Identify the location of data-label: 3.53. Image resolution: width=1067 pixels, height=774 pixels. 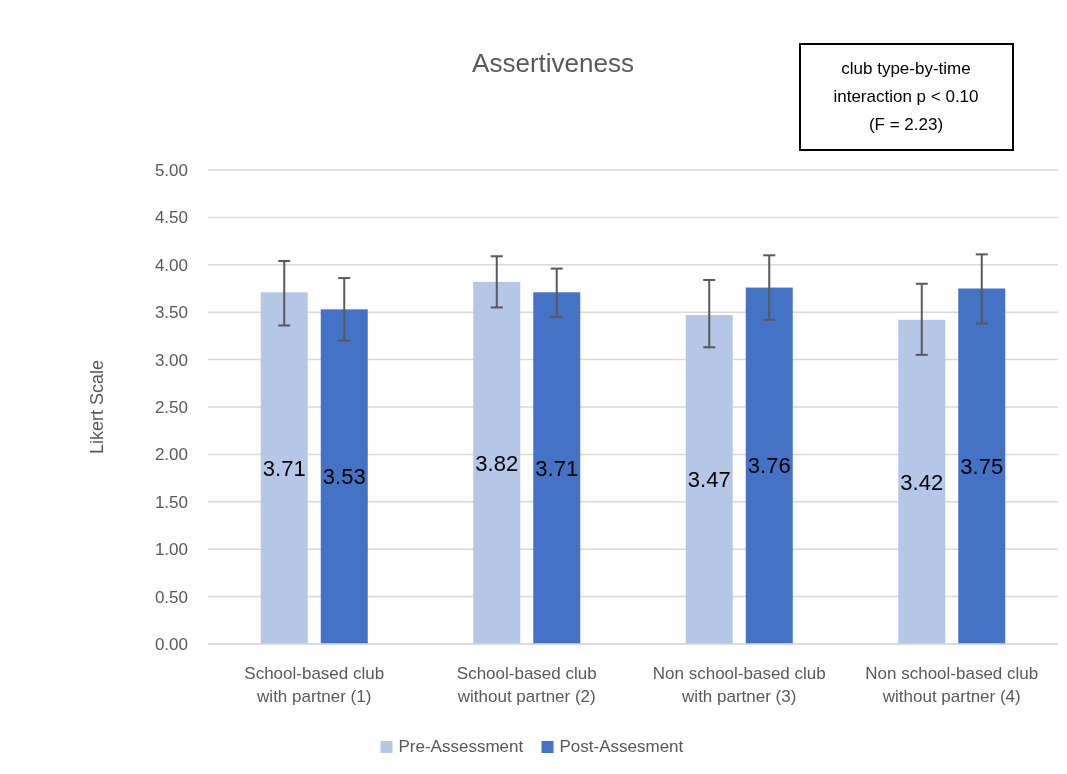
(344, 477).